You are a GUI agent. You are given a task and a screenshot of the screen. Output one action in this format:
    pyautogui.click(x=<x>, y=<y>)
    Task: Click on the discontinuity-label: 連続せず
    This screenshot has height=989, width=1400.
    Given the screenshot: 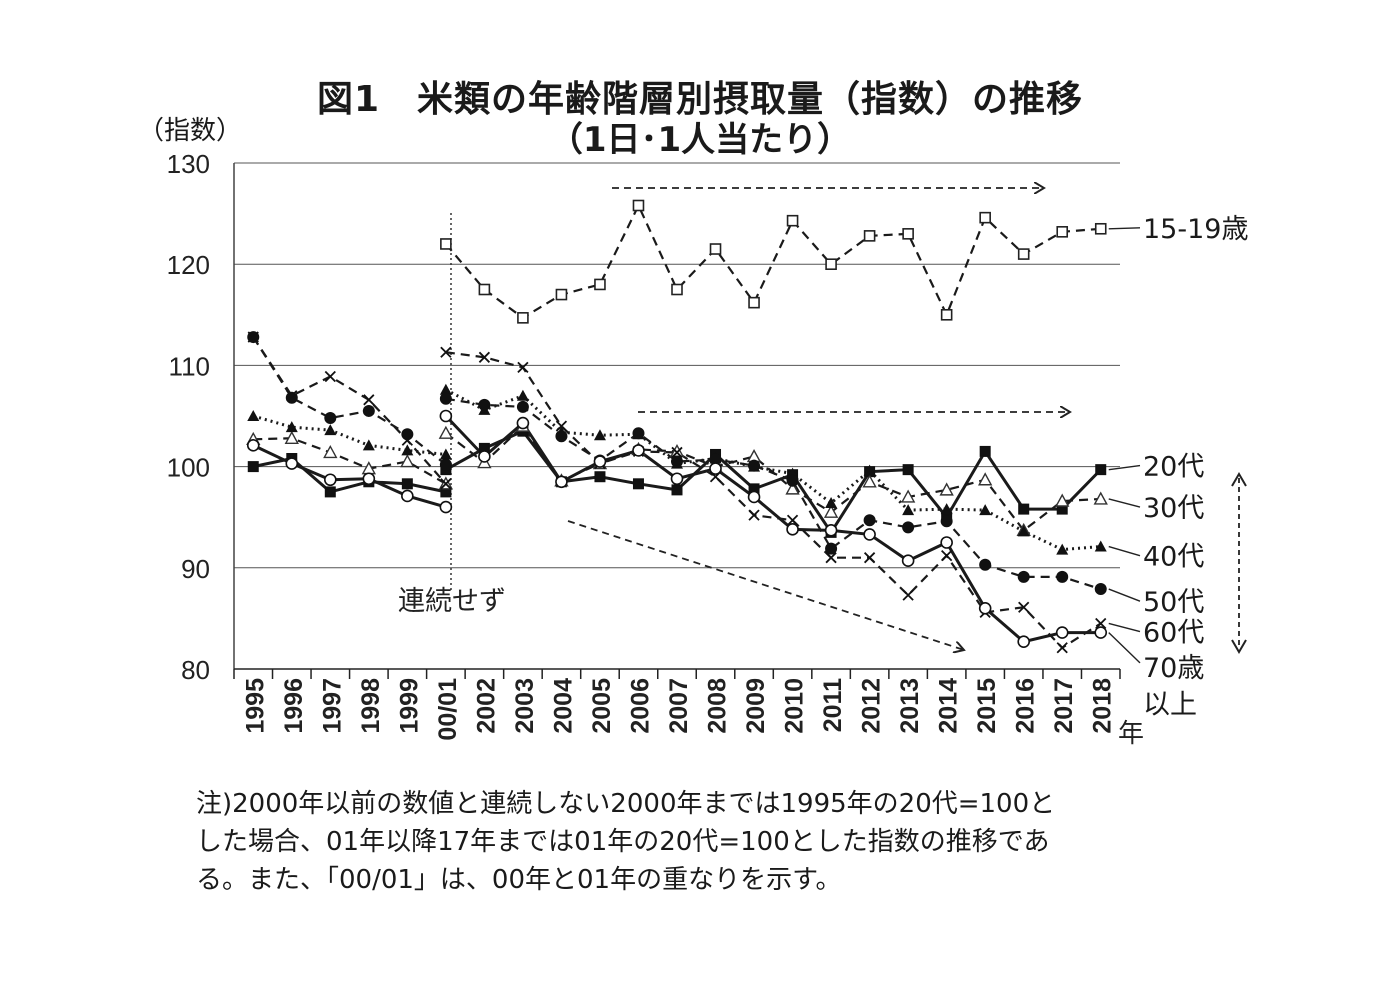 What is the action you would take?
    pyautogui.click(x=452, y=601)
    